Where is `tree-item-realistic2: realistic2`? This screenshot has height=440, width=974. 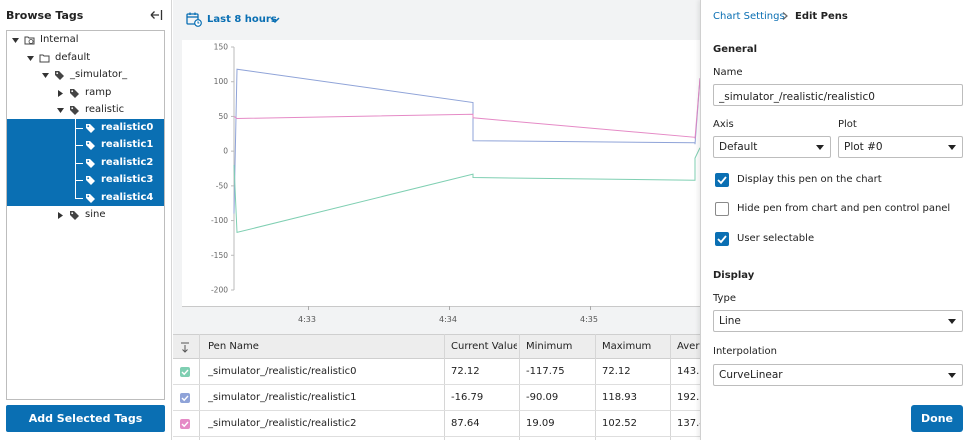
tree-item-realistic2: realistic2 is located at coordinates (85, 162).